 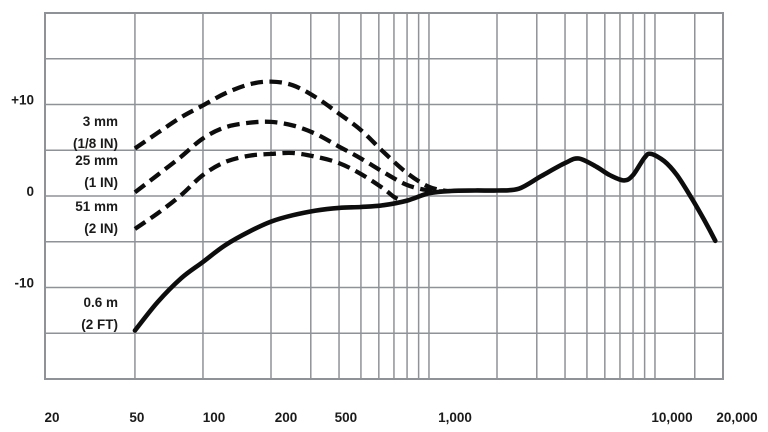 I want to click on x-axis-label-1000hz: 1,000, so click(x=455, y=417).